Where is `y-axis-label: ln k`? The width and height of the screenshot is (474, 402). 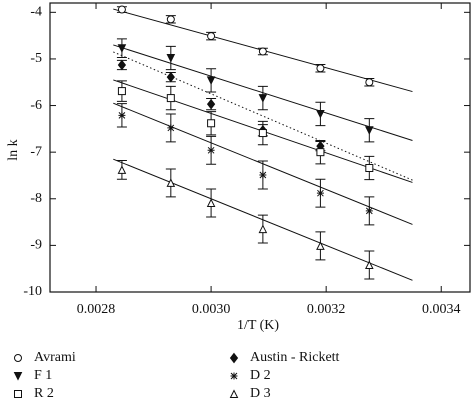
y-axis-label: ln k is located at coordinates (13, 149).